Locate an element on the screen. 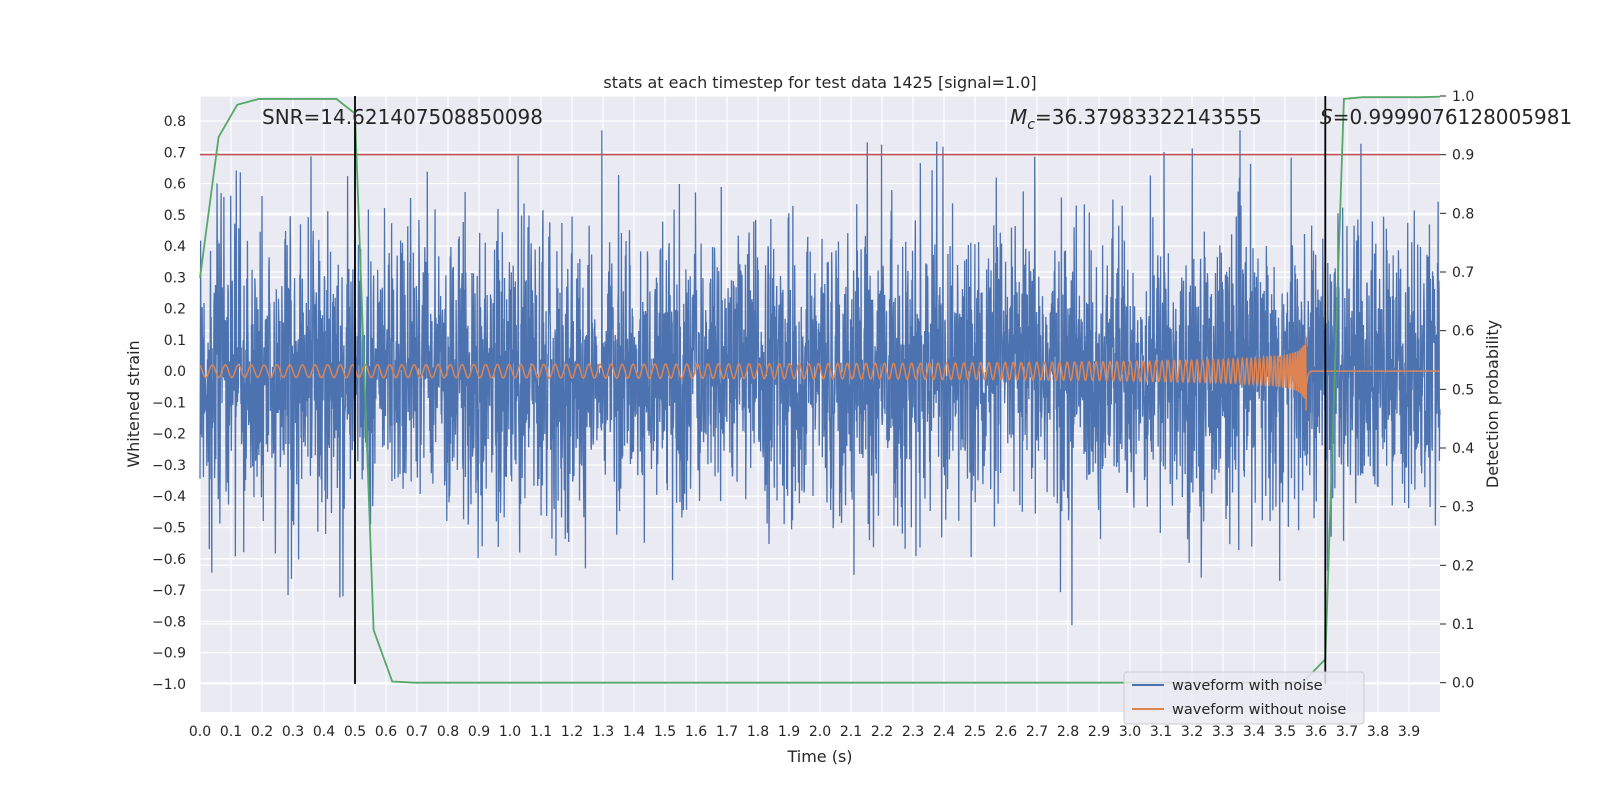 The image size is (1600, 800). y-tick-label: −0.8 is located at coordinates (169, 622).